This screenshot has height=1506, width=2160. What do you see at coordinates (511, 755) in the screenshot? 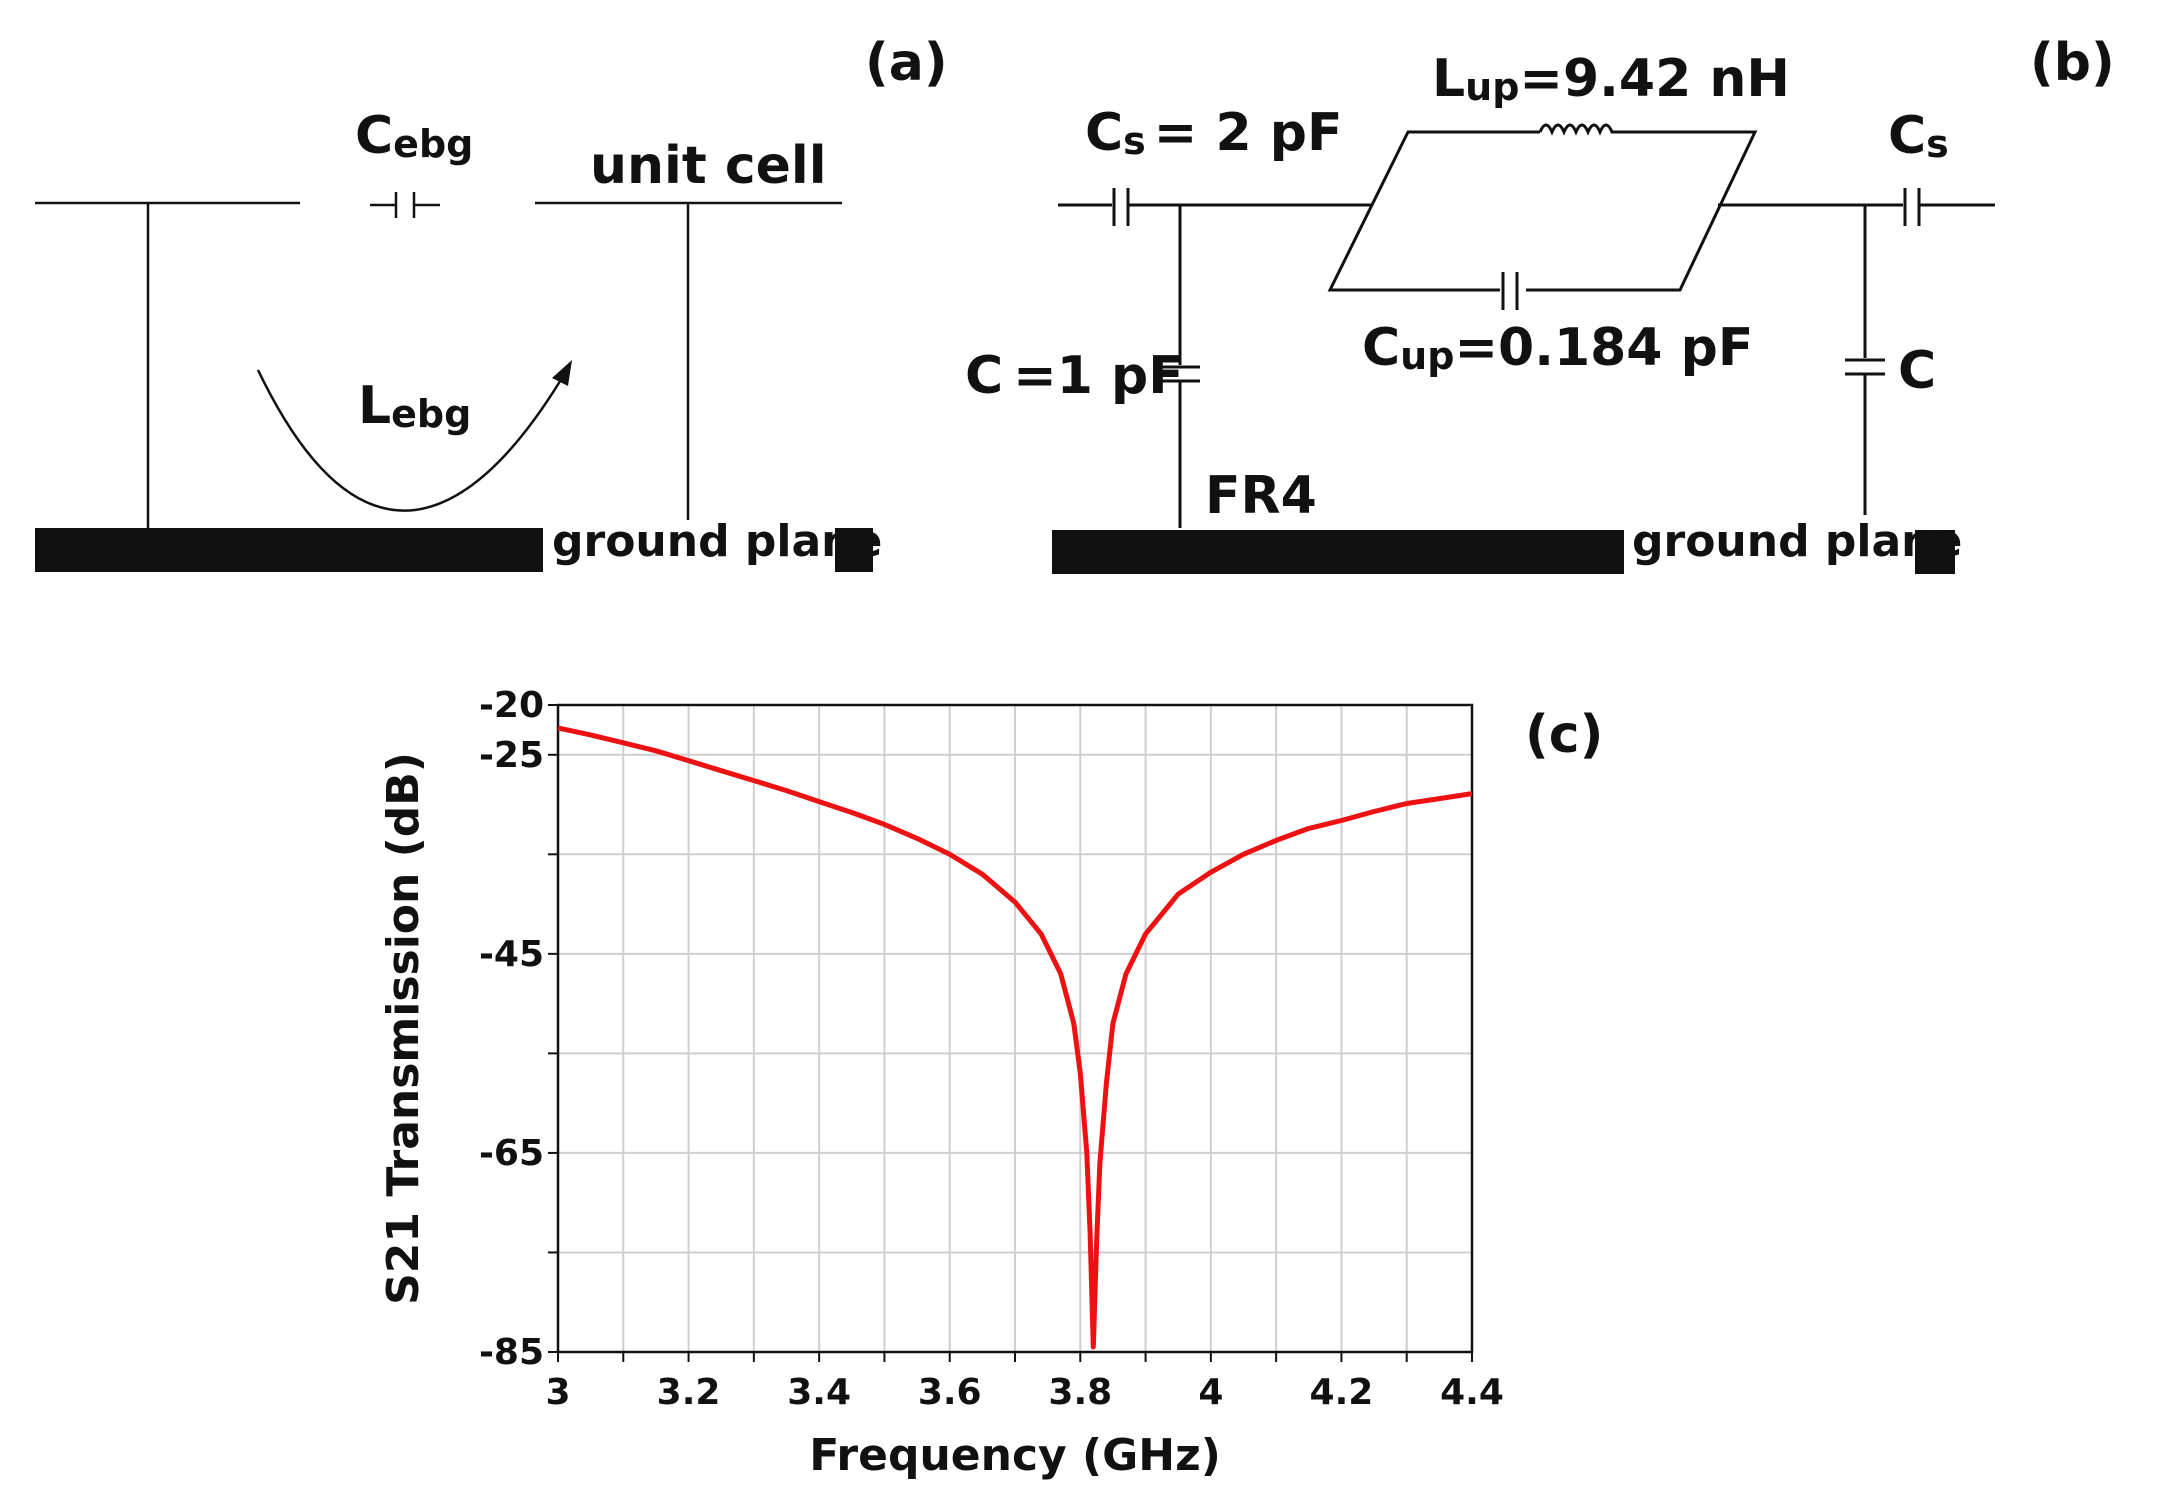
I see `y-tick-label-1: -25` at bounding box center [511, 755].